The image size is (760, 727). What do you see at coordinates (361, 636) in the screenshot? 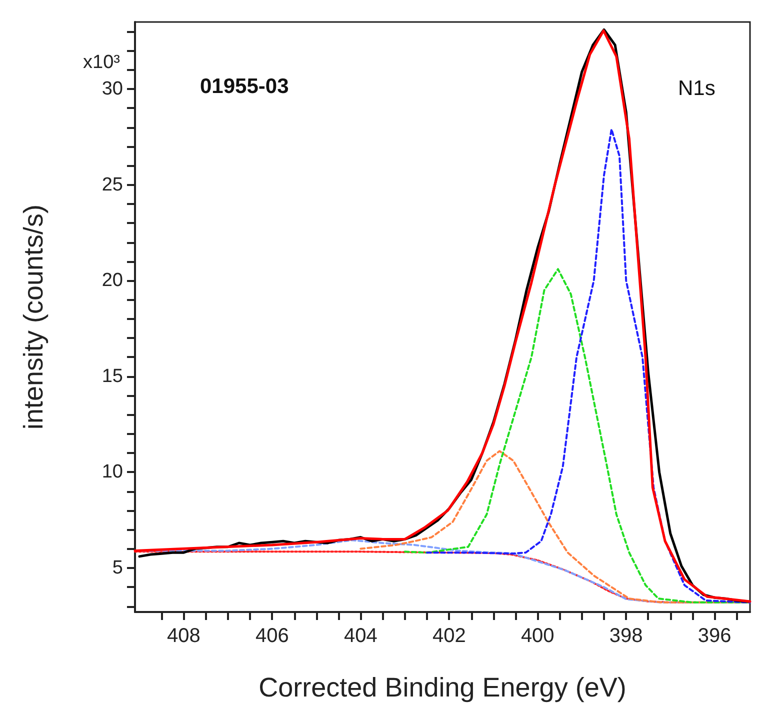
I see `x-tick-label: 404` at bounding box center [361, 636].